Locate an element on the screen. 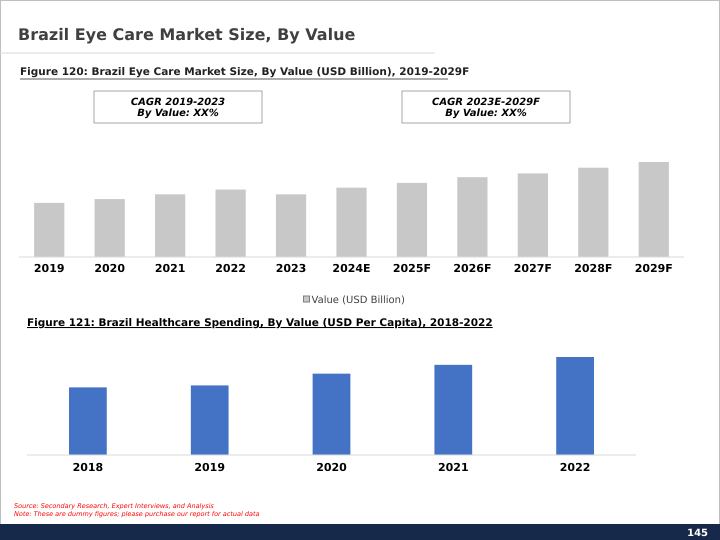 The height and width of the screenshot is (540, 720). text: CAGR 2019-2023 By Value: XX% is located at coordinates (178, 108).